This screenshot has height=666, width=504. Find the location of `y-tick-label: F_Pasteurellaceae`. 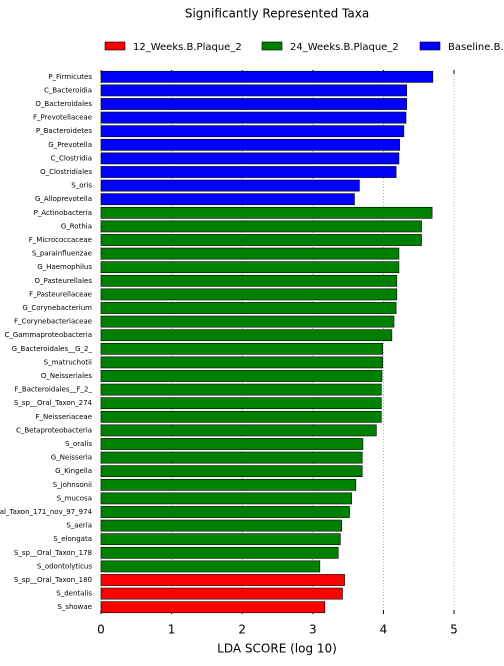

y-tick-label: F_Pasteurellaceae is located at coordinates (60, 294).